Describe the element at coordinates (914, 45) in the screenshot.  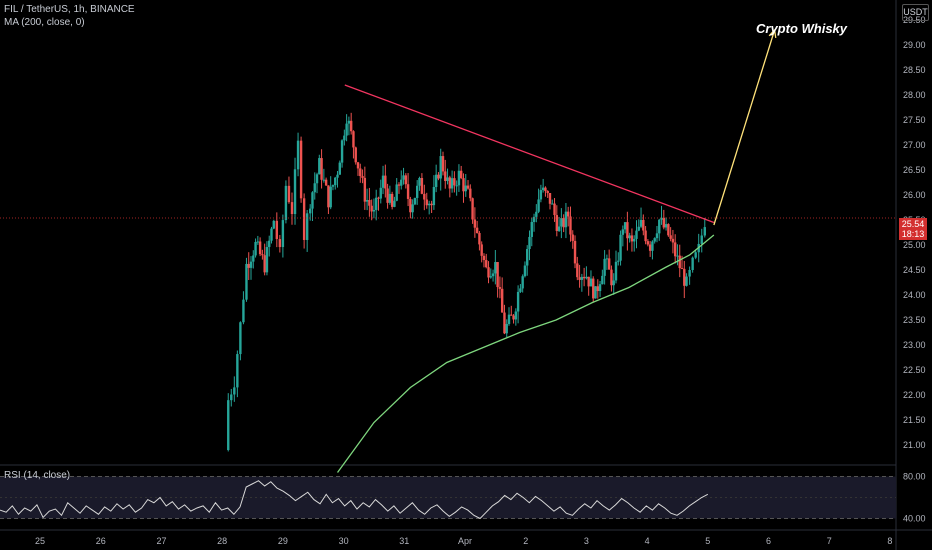
I see `price-tick-label: 29.00` at that location.